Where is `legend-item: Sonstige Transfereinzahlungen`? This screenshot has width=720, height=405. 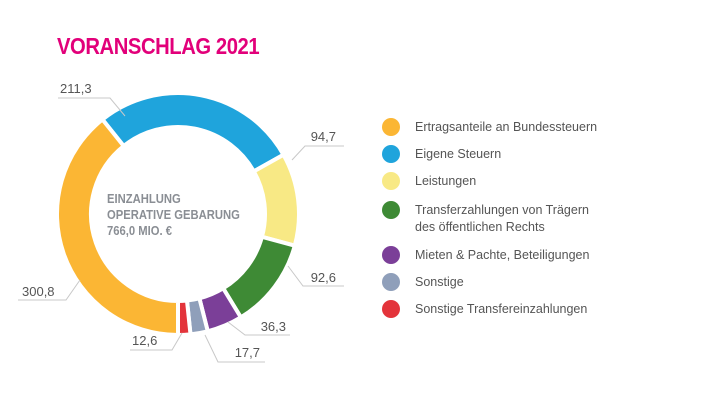 legend-item: Sonstige Transfereinzahlungen is located at coordinates (542, 309).